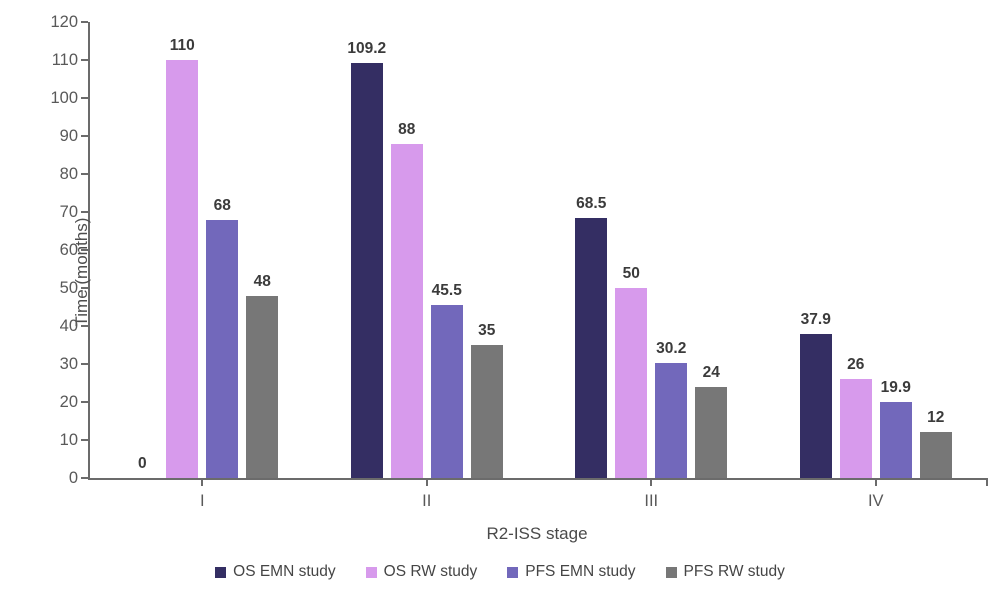 The height and width of the screenshot is (605, 1000). What do you see at coordinates (406, 310) in the screenshot?
I see `bar-os-rw-study-stage-II` at bounding box center [406, 310].